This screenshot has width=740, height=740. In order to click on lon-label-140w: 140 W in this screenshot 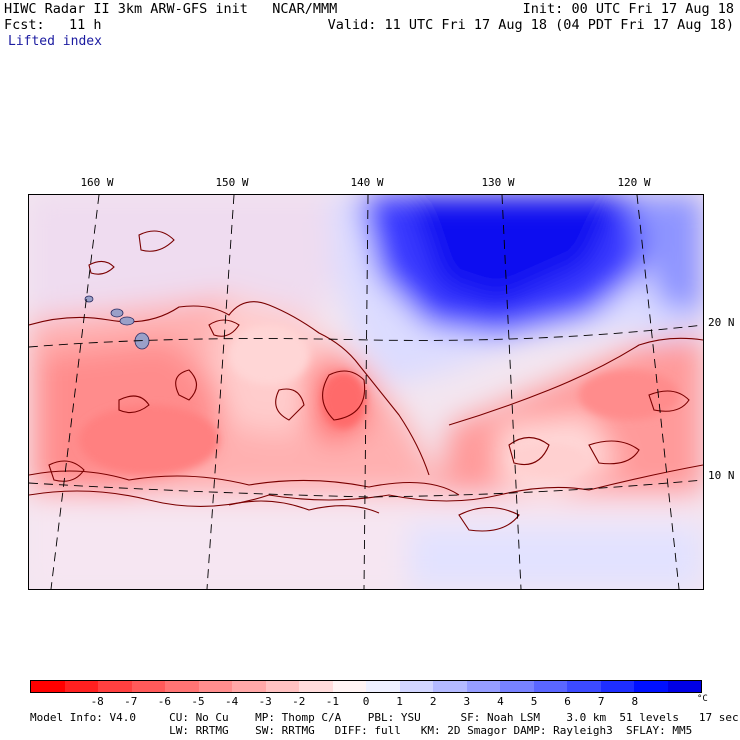, I will do `click(367, 182)`.